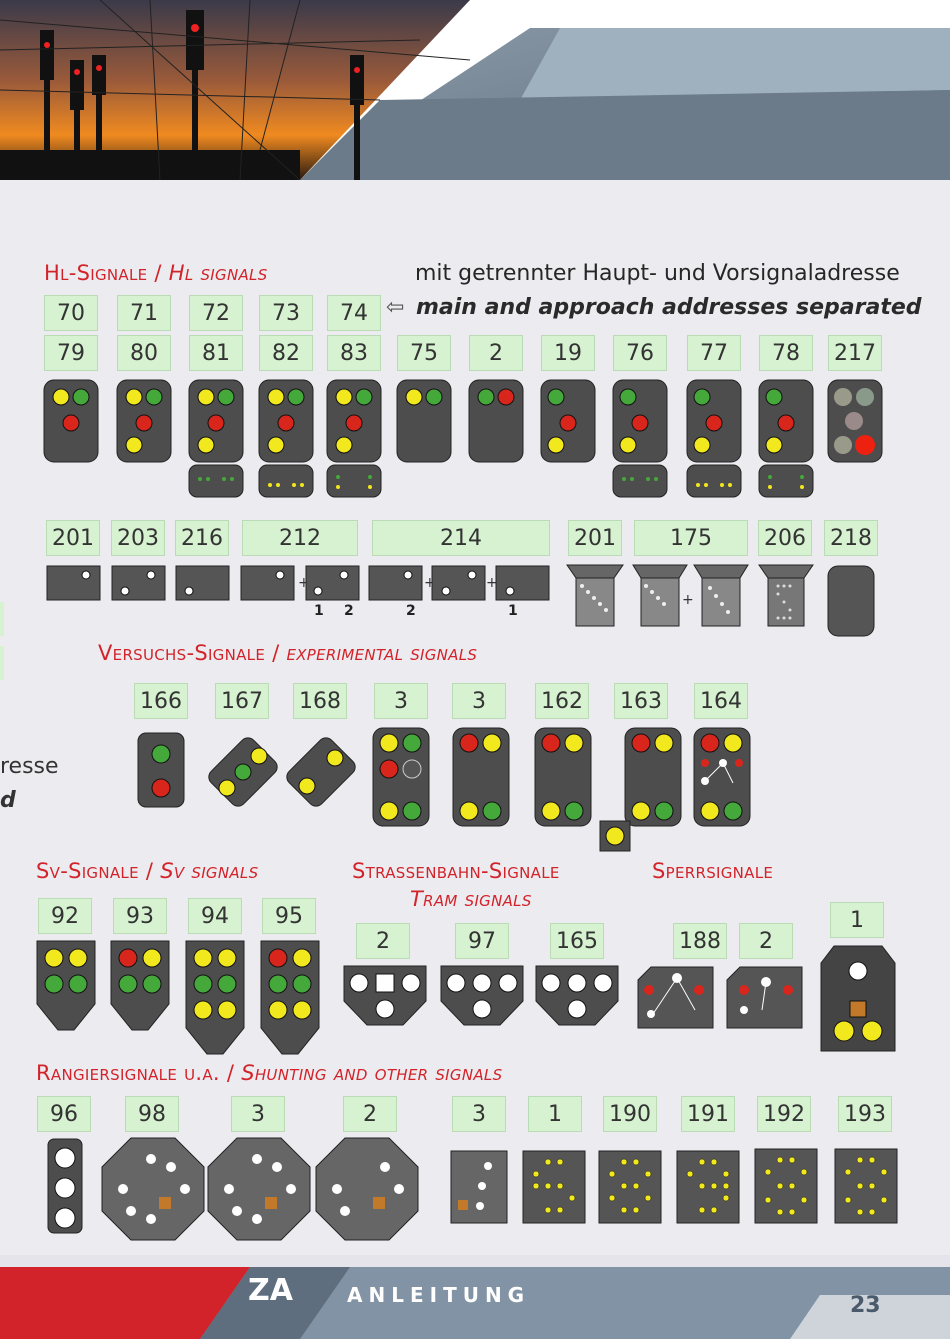 The height and width of the screenshot is (1339, 950). What do you see at coordinates (700, 941) in the screenshot?
I see `address-box: 188` at bounding box center [700, 941].